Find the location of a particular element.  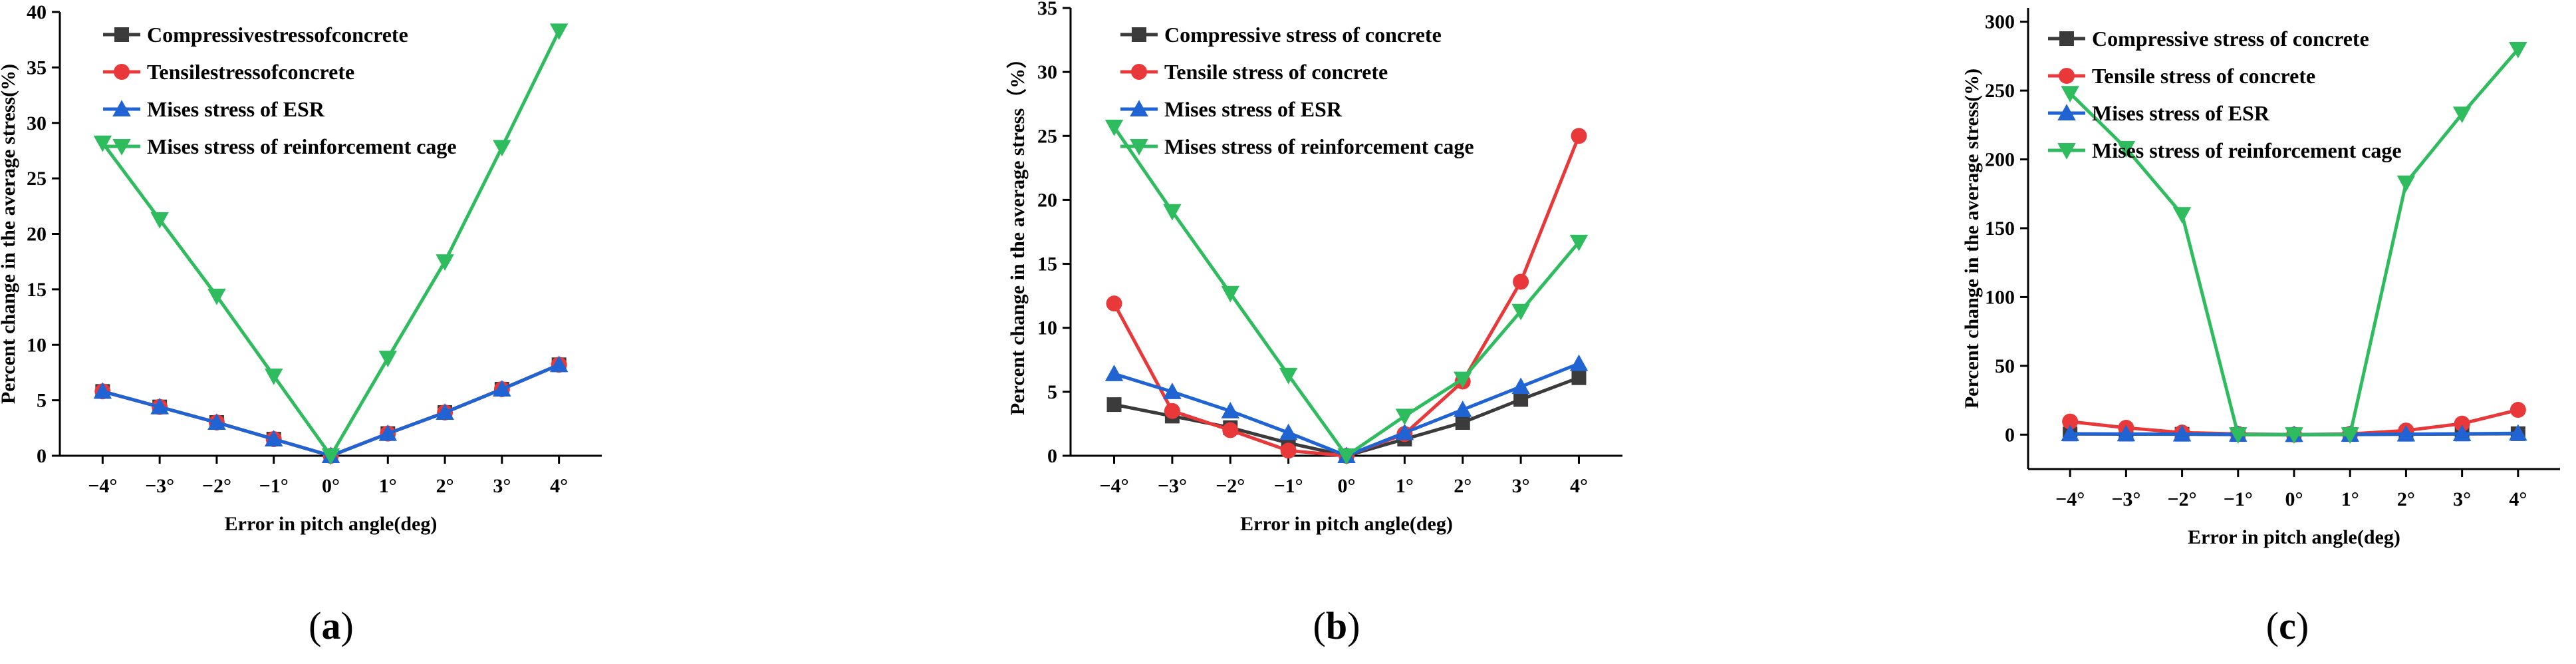

y-tick-label: 15 is located at coordinates (1047, 264).